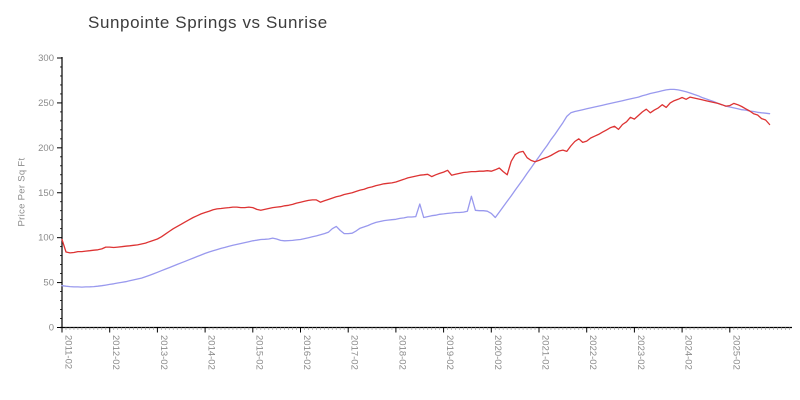 The image size is (800, 400). What do you see at coordinates (211, 352) in the screenshot?
I see `x-tick-label: 2014-02` at bounding box center [211, 352].